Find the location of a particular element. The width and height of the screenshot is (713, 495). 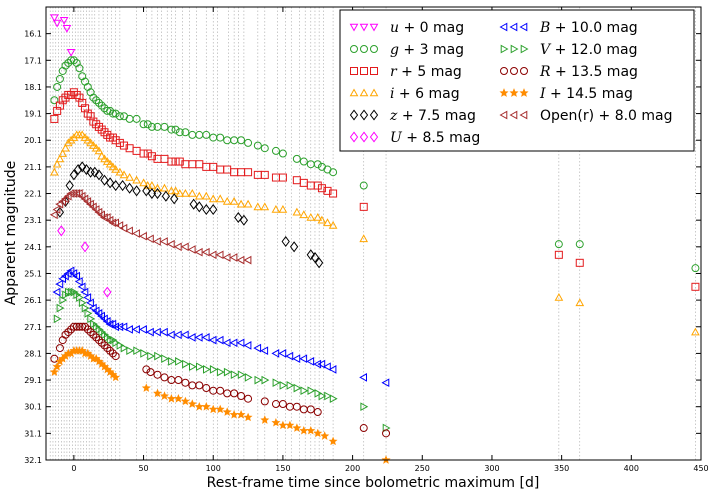

legend-item: Open(r) + 8.0 mag is located at coordinates (586, 116).